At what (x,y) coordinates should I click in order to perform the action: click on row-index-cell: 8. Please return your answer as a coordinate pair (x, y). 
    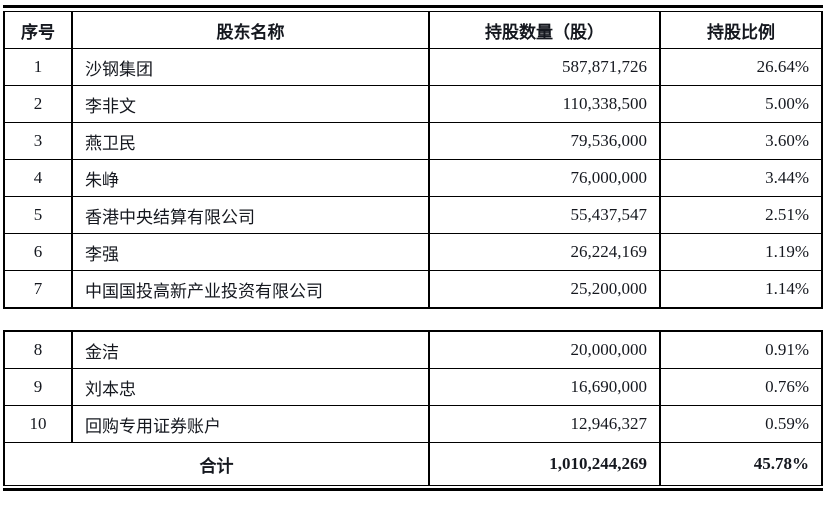
    Looking at the image, I should click on (38, 349).